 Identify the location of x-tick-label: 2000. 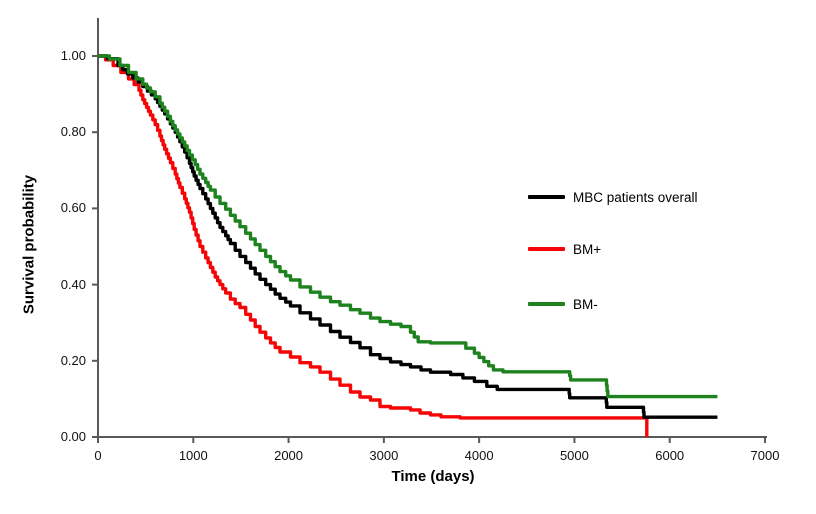
(289, 455).